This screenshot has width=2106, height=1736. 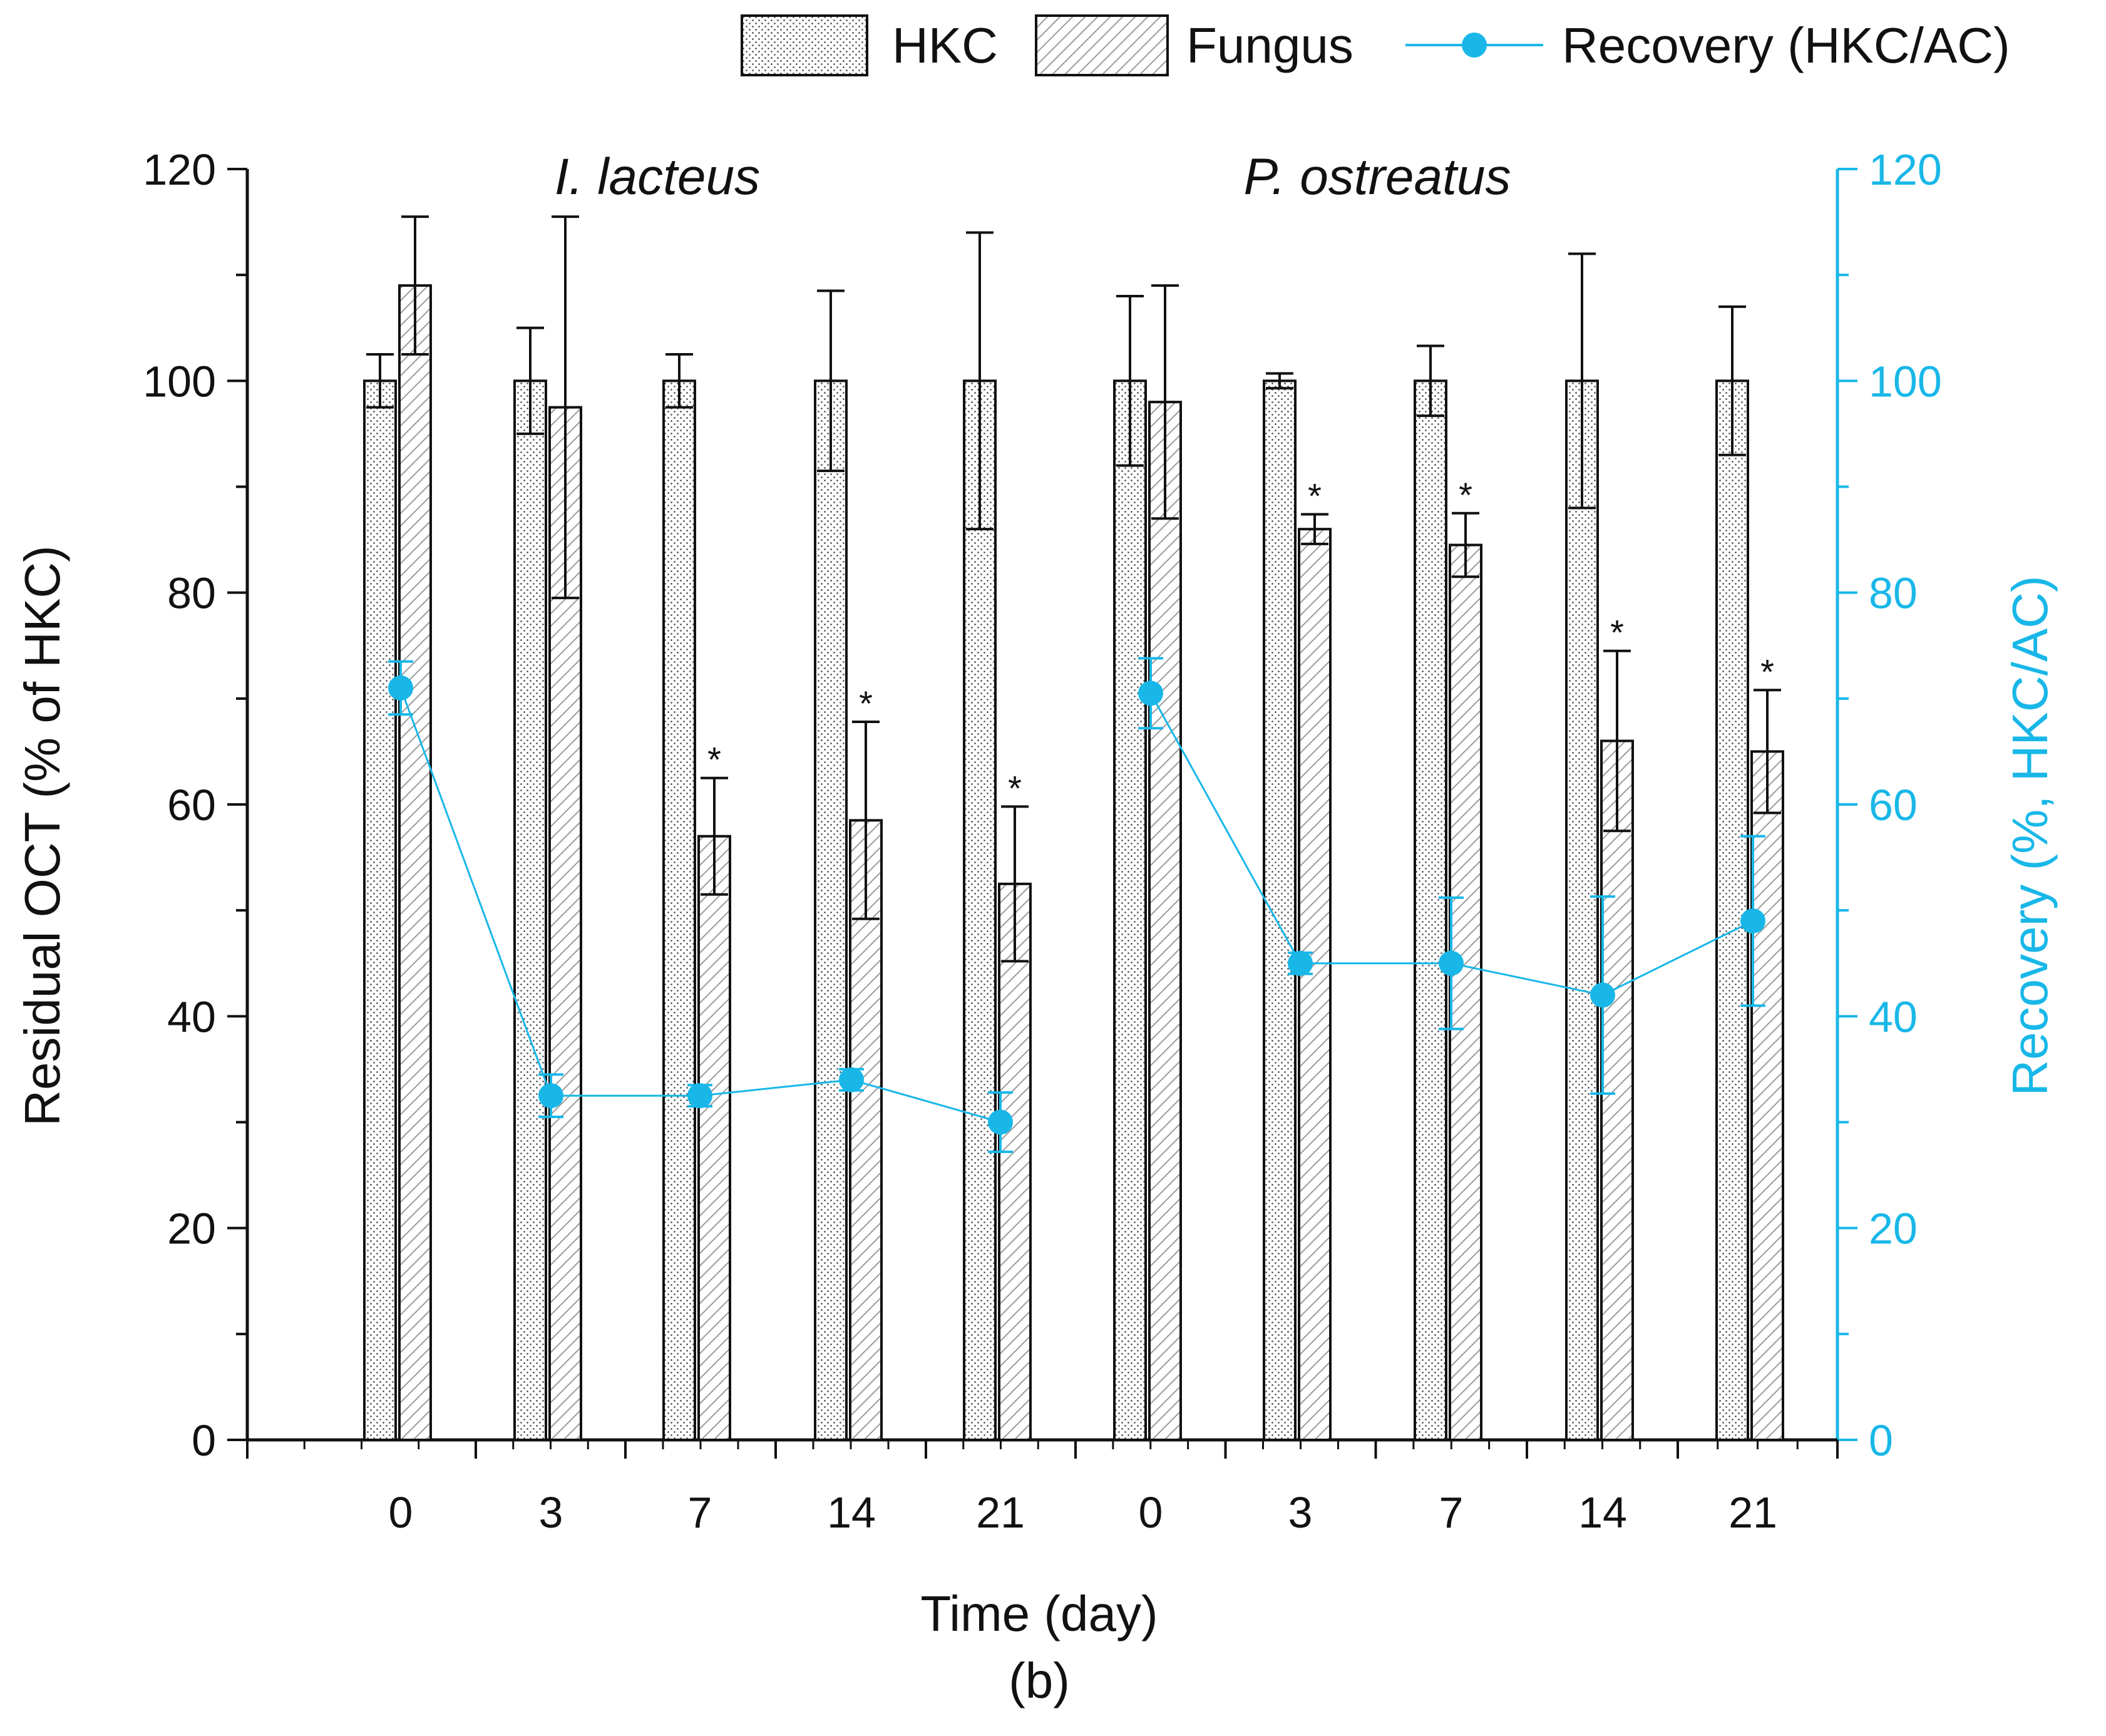 What do you see at coordinates (1905, 381) in the screenshot?
I see `y-tick-label-right: 100` at bounding box center [1905, 381].